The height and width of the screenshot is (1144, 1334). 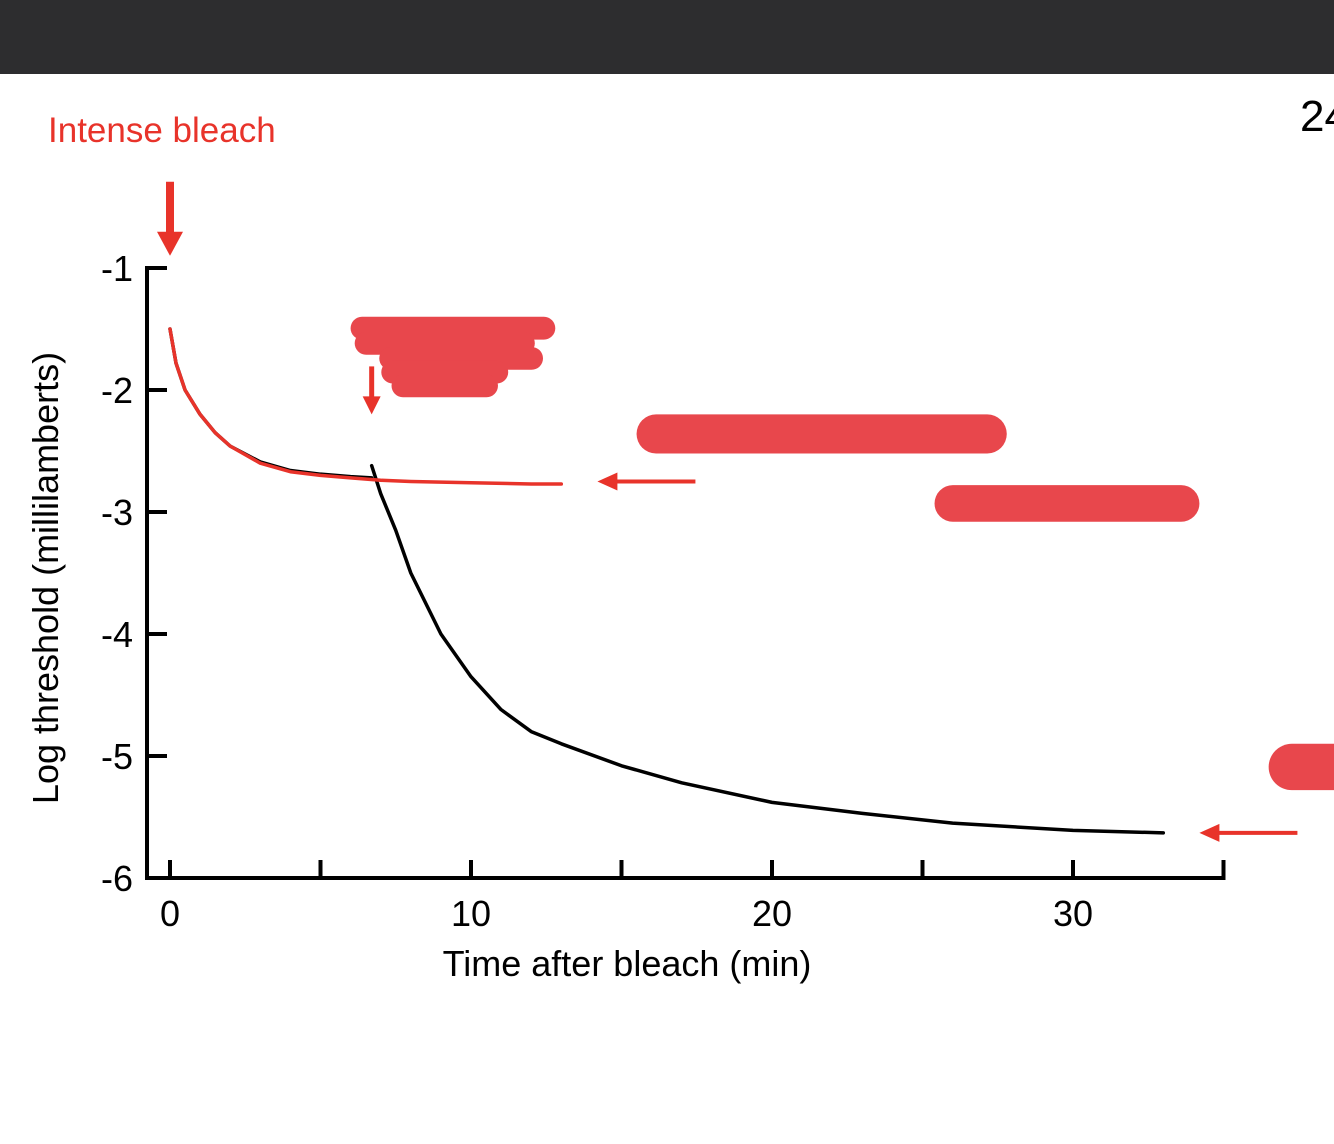 I want to click on page-number: 24, so click(x=1317, y=116).